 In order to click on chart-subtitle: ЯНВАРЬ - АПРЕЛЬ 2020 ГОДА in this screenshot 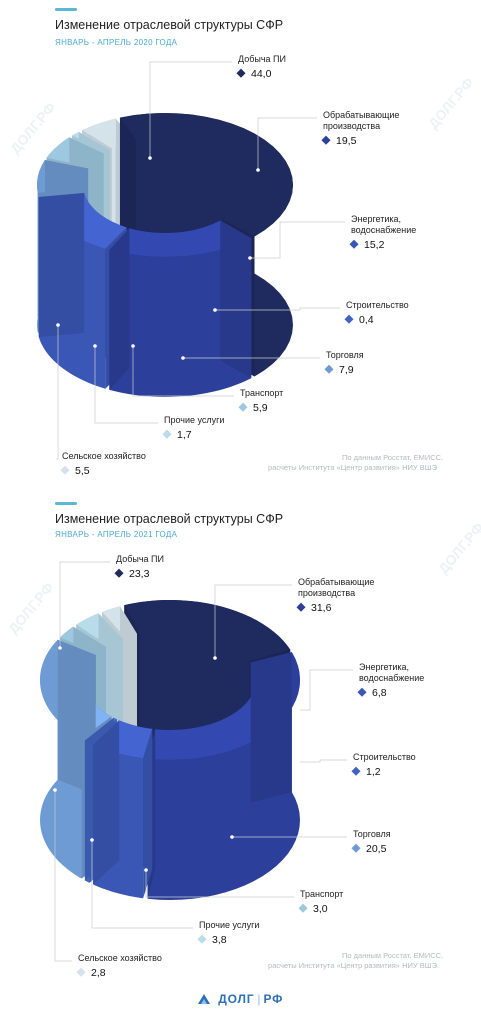, I will do `click(116, 42)`.